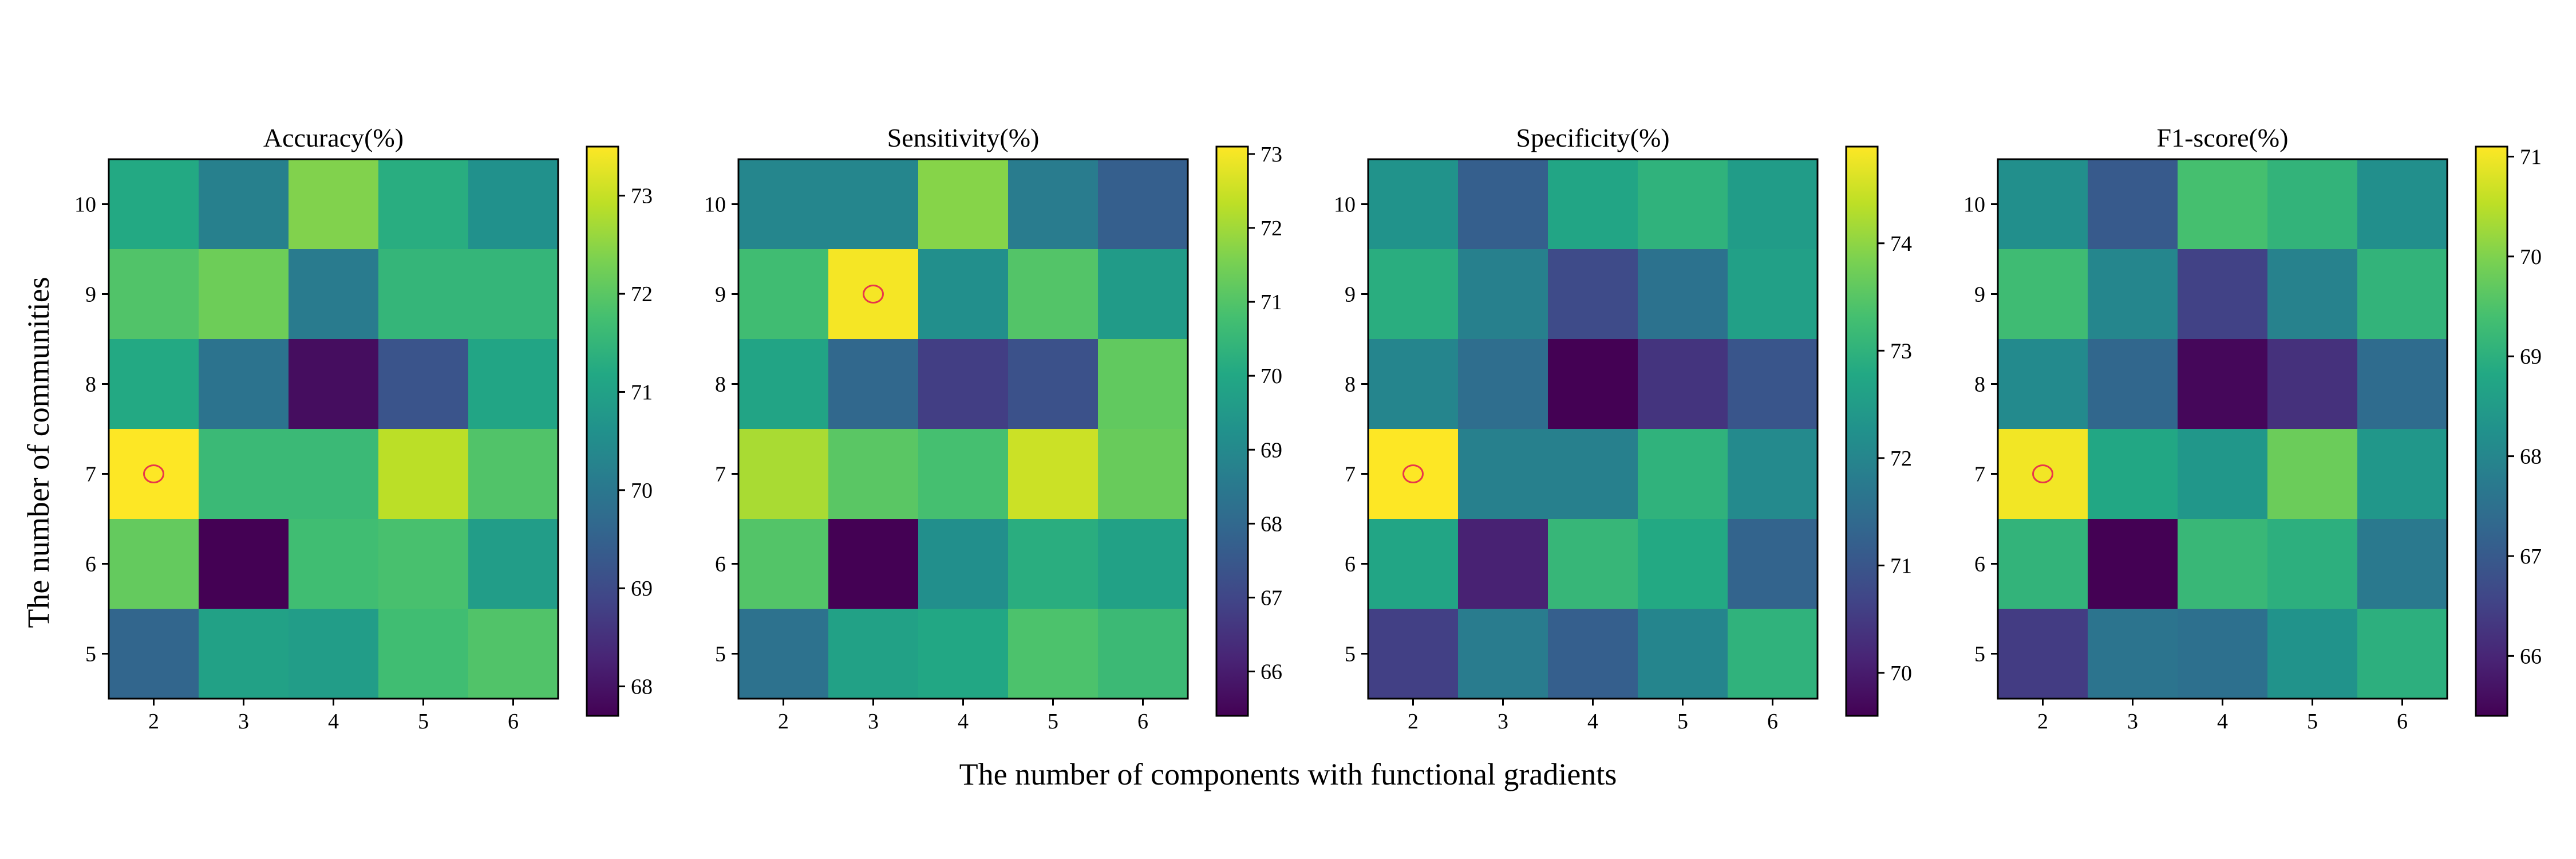  What do you see at coordinates (2312, 722) in the screenshot?
I see `x-tick-label: 5` at bounding box center [2312, 722].